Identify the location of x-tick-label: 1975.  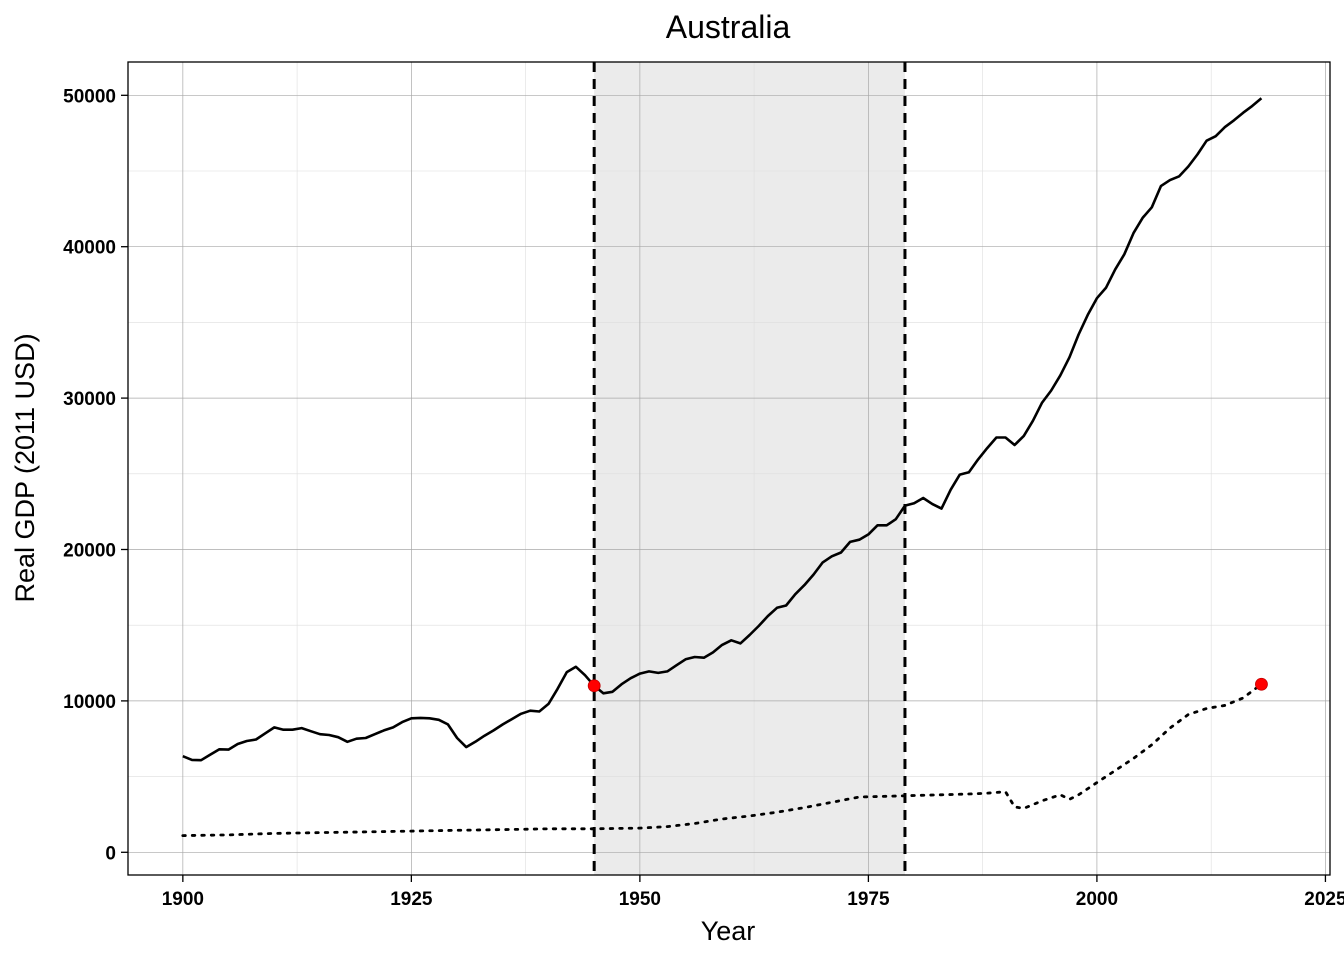
(868, 899).